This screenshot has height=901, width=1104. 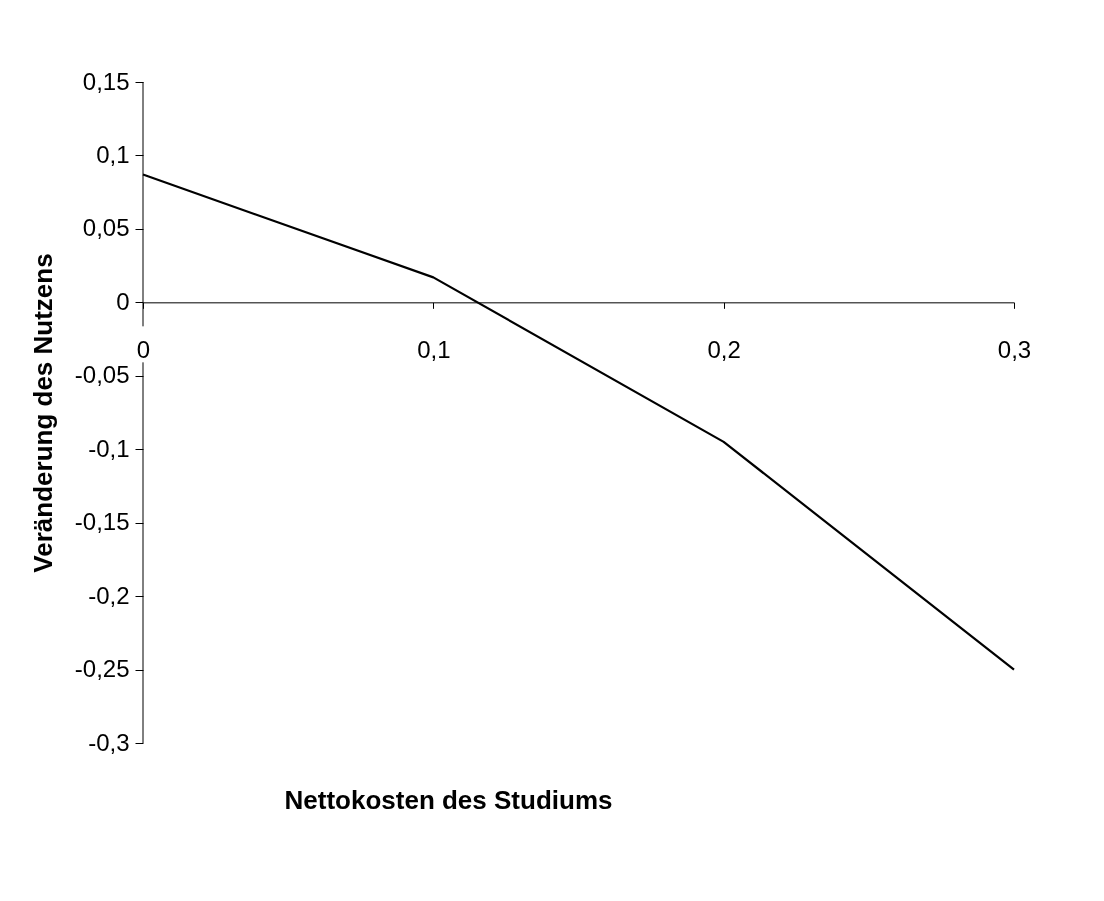 I want to click on y-tick-label: -0,3, so click(x=109, y=742).